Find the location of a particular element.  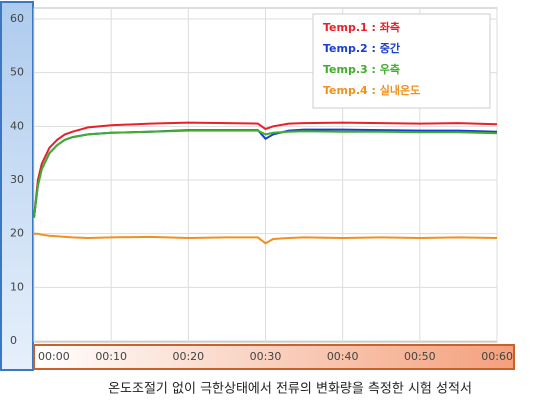

x-axis-panel is located at coordinates (274, 357).